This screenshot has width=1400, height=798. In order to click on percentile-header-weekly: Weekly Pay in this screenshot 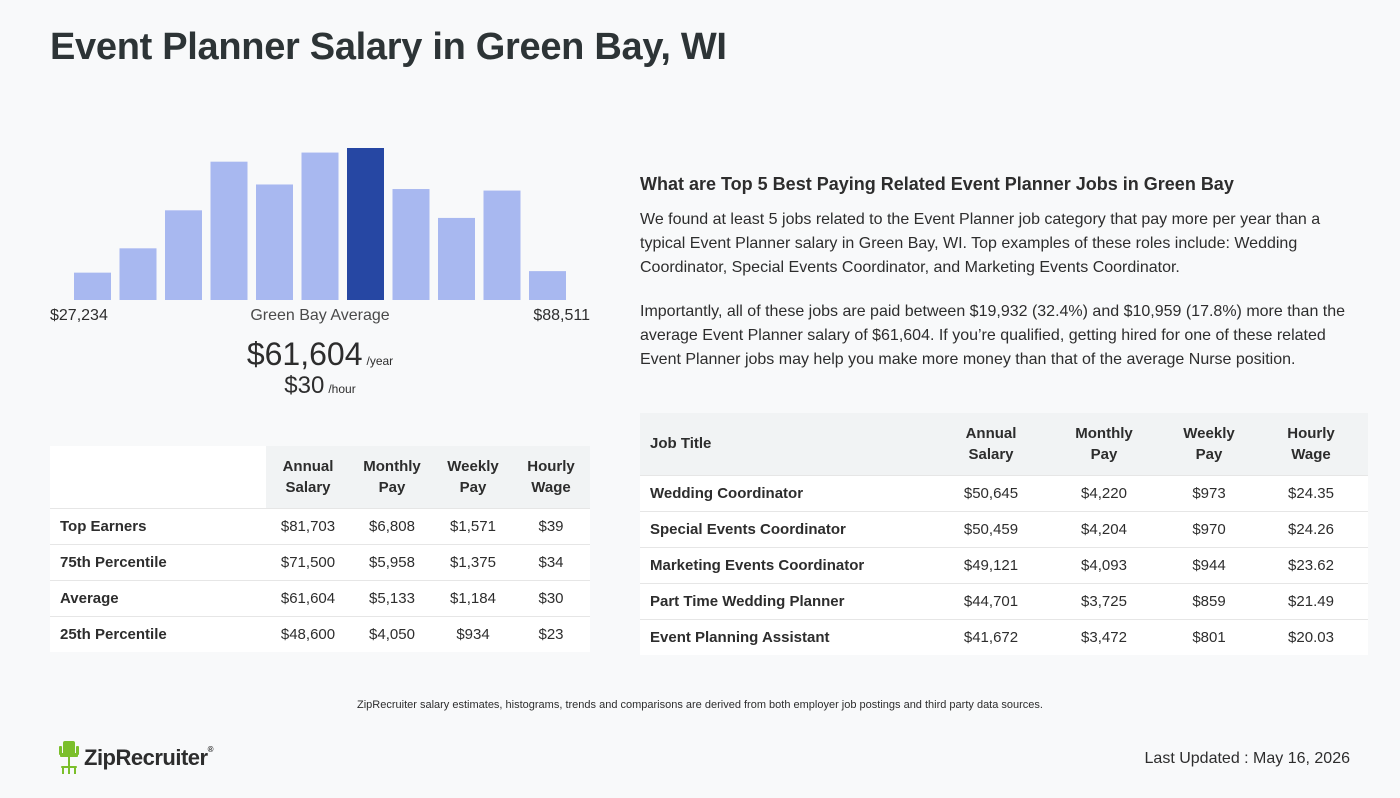, I will do `click(473, 477)`.